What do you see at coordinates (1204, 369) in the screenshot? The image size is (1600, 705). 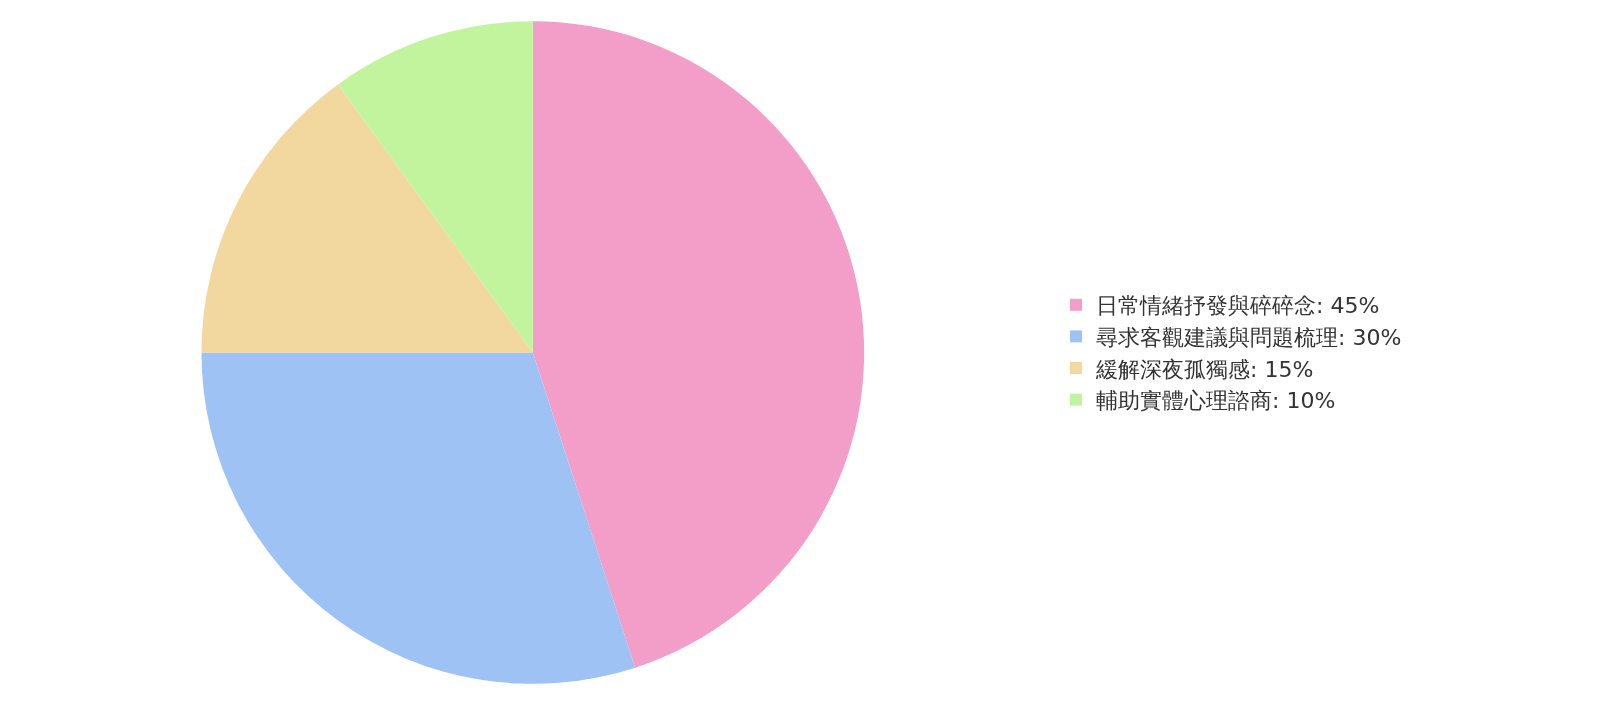 I see `legend-label: 緩解深夜孤獨感: 15%` at bounding box center [1204, 369].